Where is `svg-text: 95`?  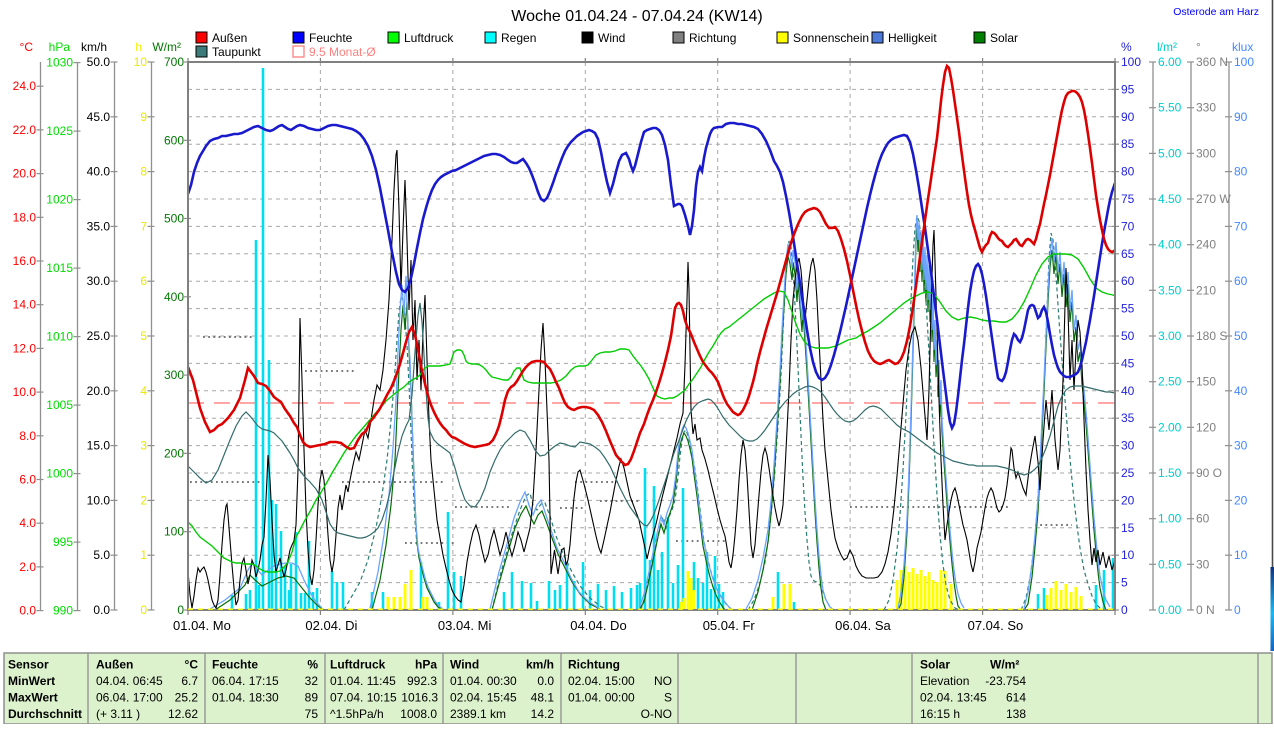
svg-text: 95 is located at coordinates (1128, 89).